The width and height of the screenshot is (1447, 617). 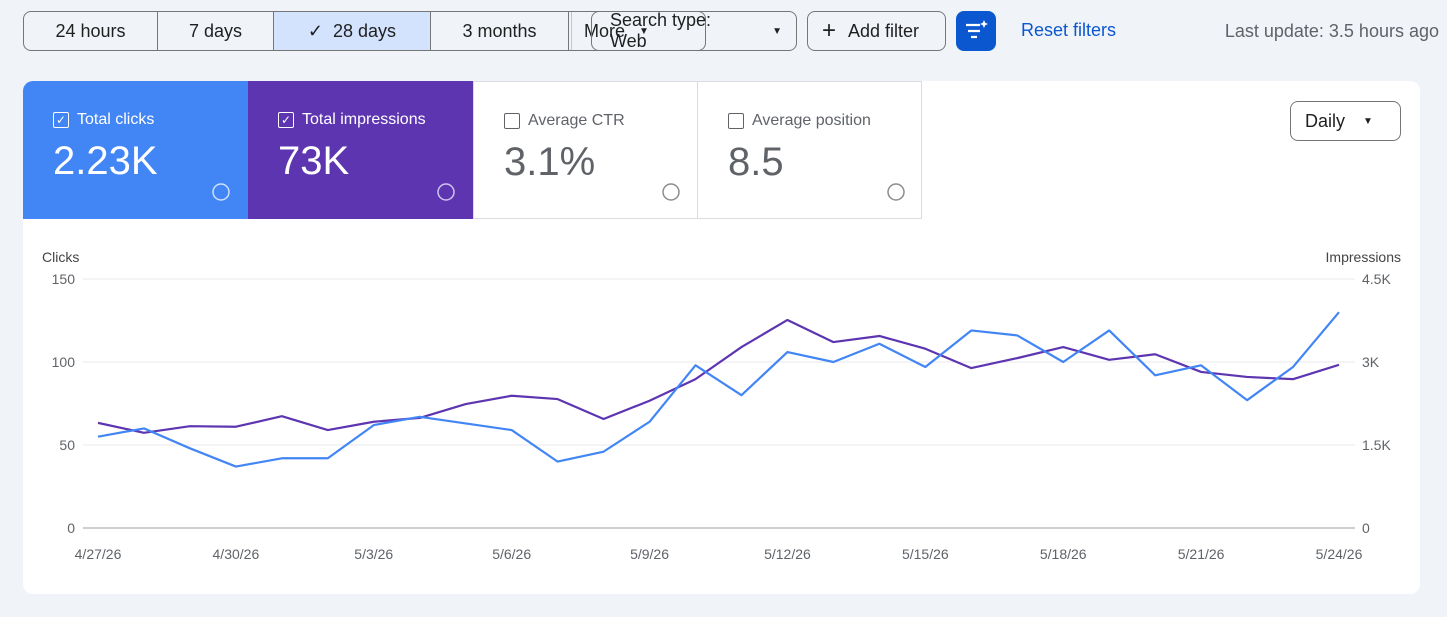 What do you see at coordinates (605, 30) in the screenshot?
I see `range-label: More` at bounding box center [605, 30].